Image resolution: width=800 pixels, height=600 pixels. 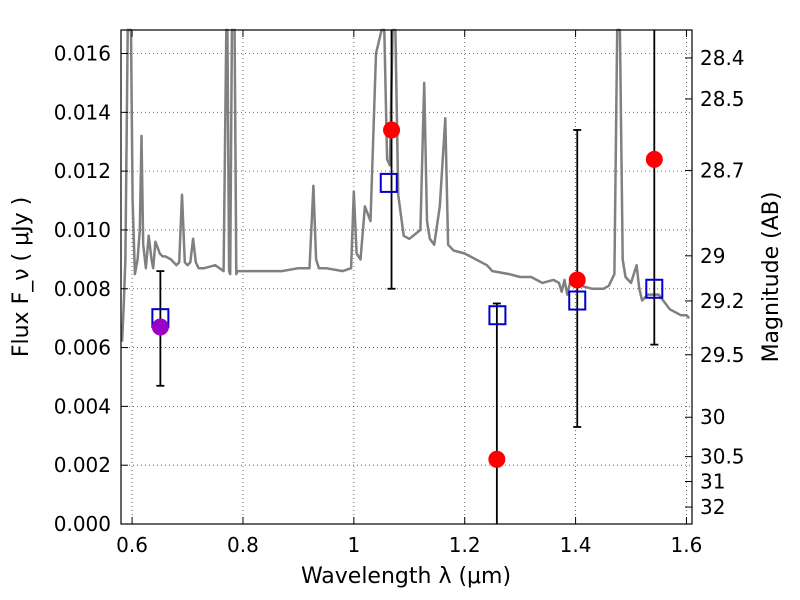 What do you see at coordinates (243, 545) in the screenshot?
I see `x-tick-label: 0.8` at bounding box center [243, 545].